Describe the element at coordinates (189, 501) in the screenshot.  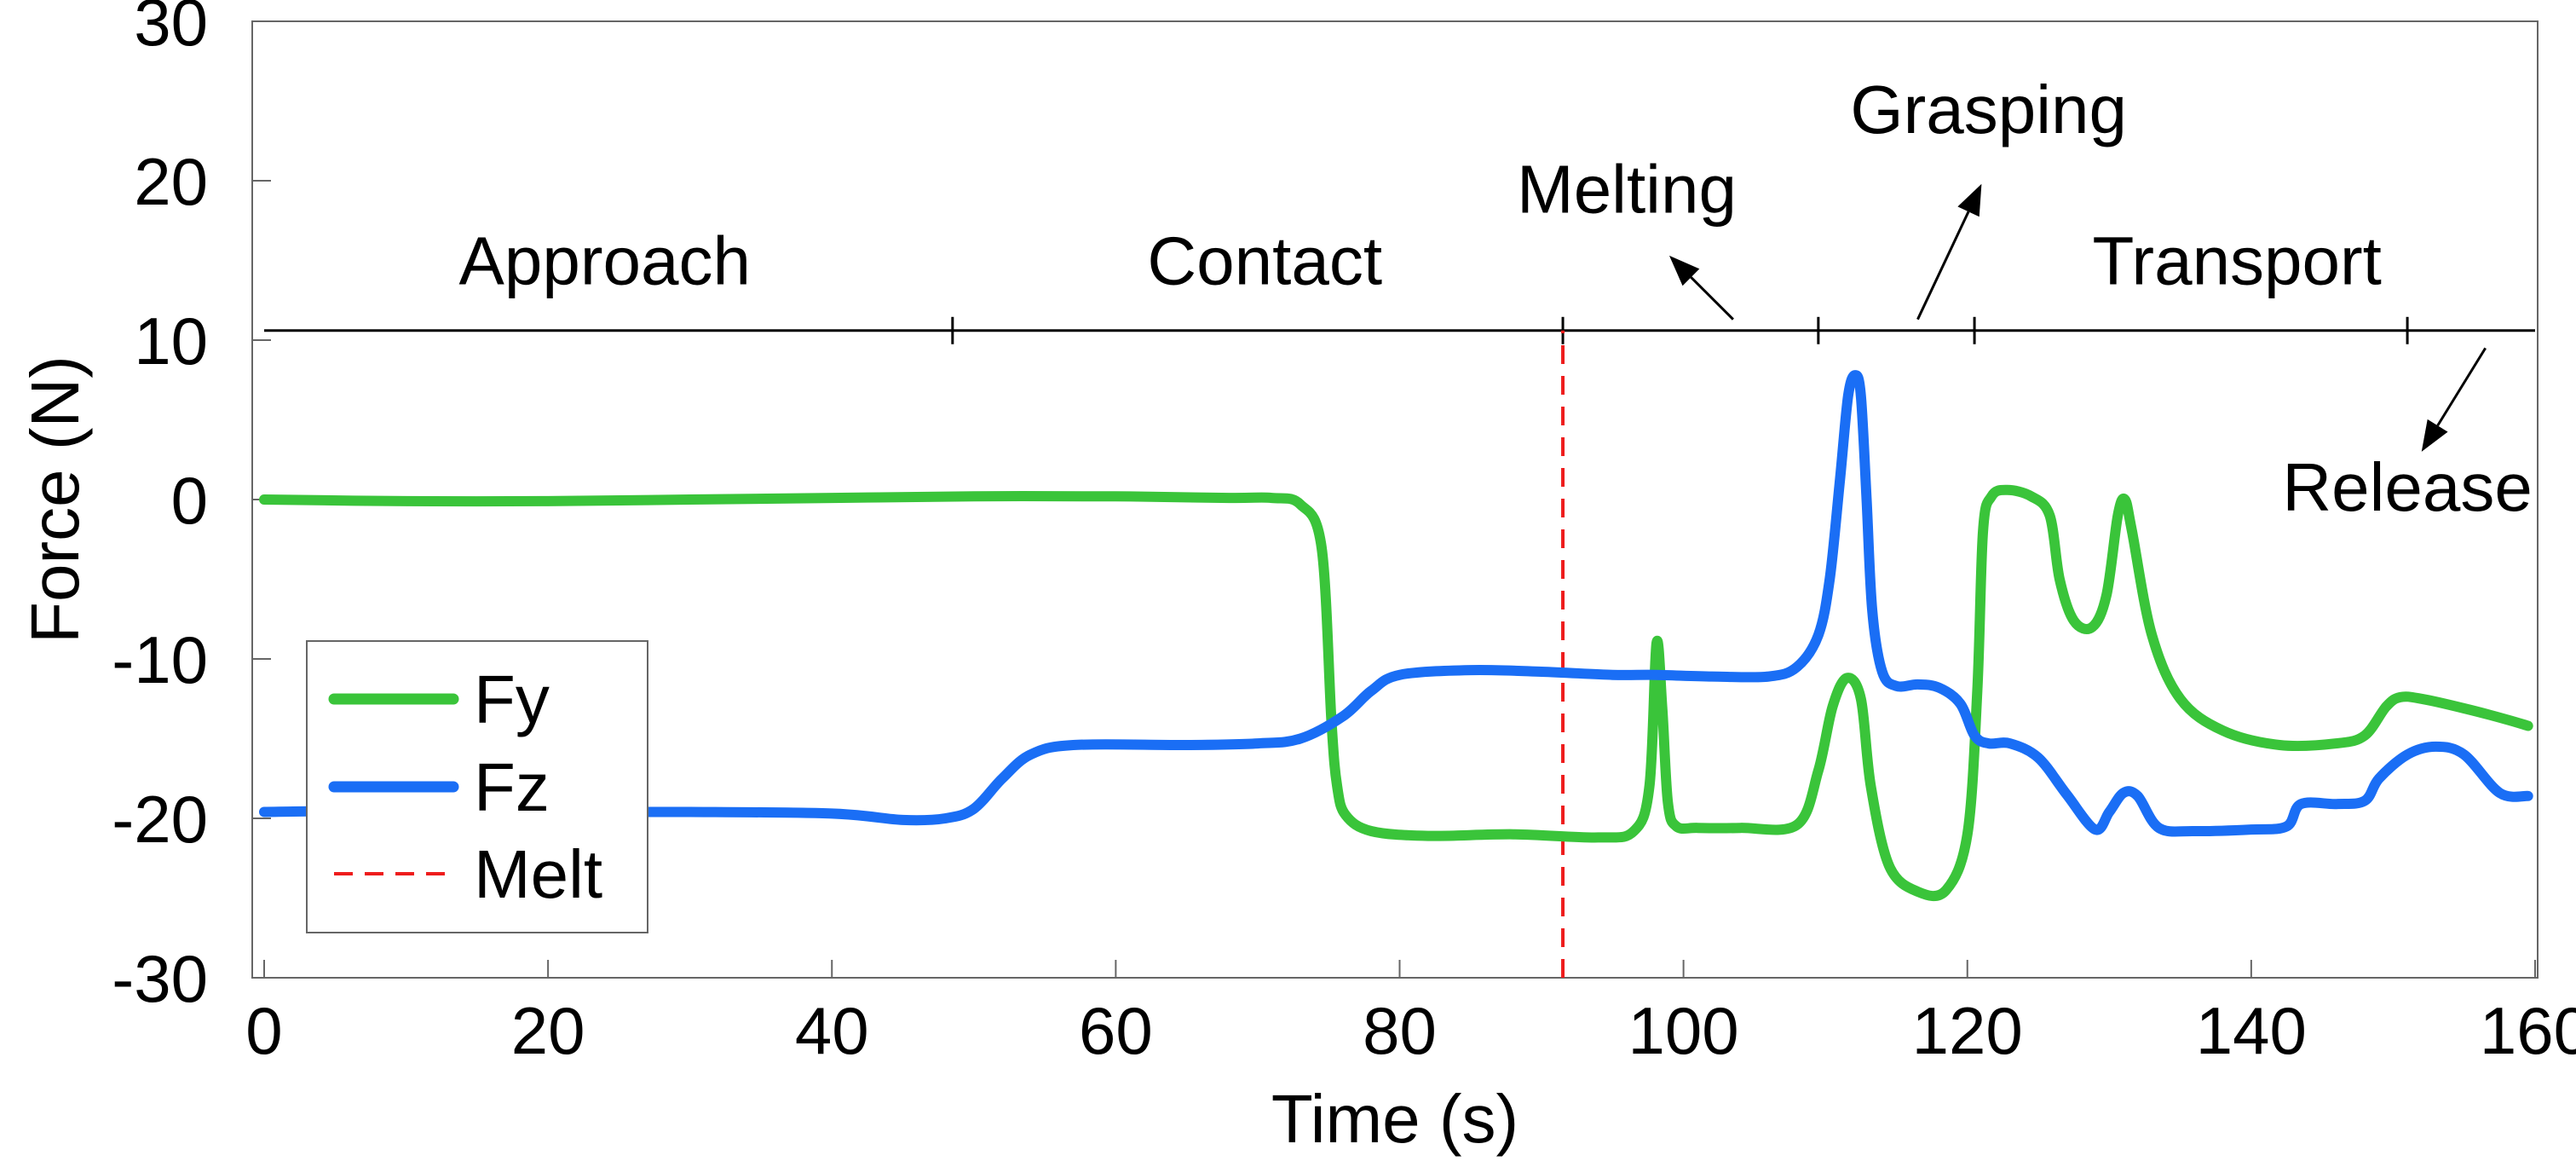
I see `y-tick-label: 0` at that location.